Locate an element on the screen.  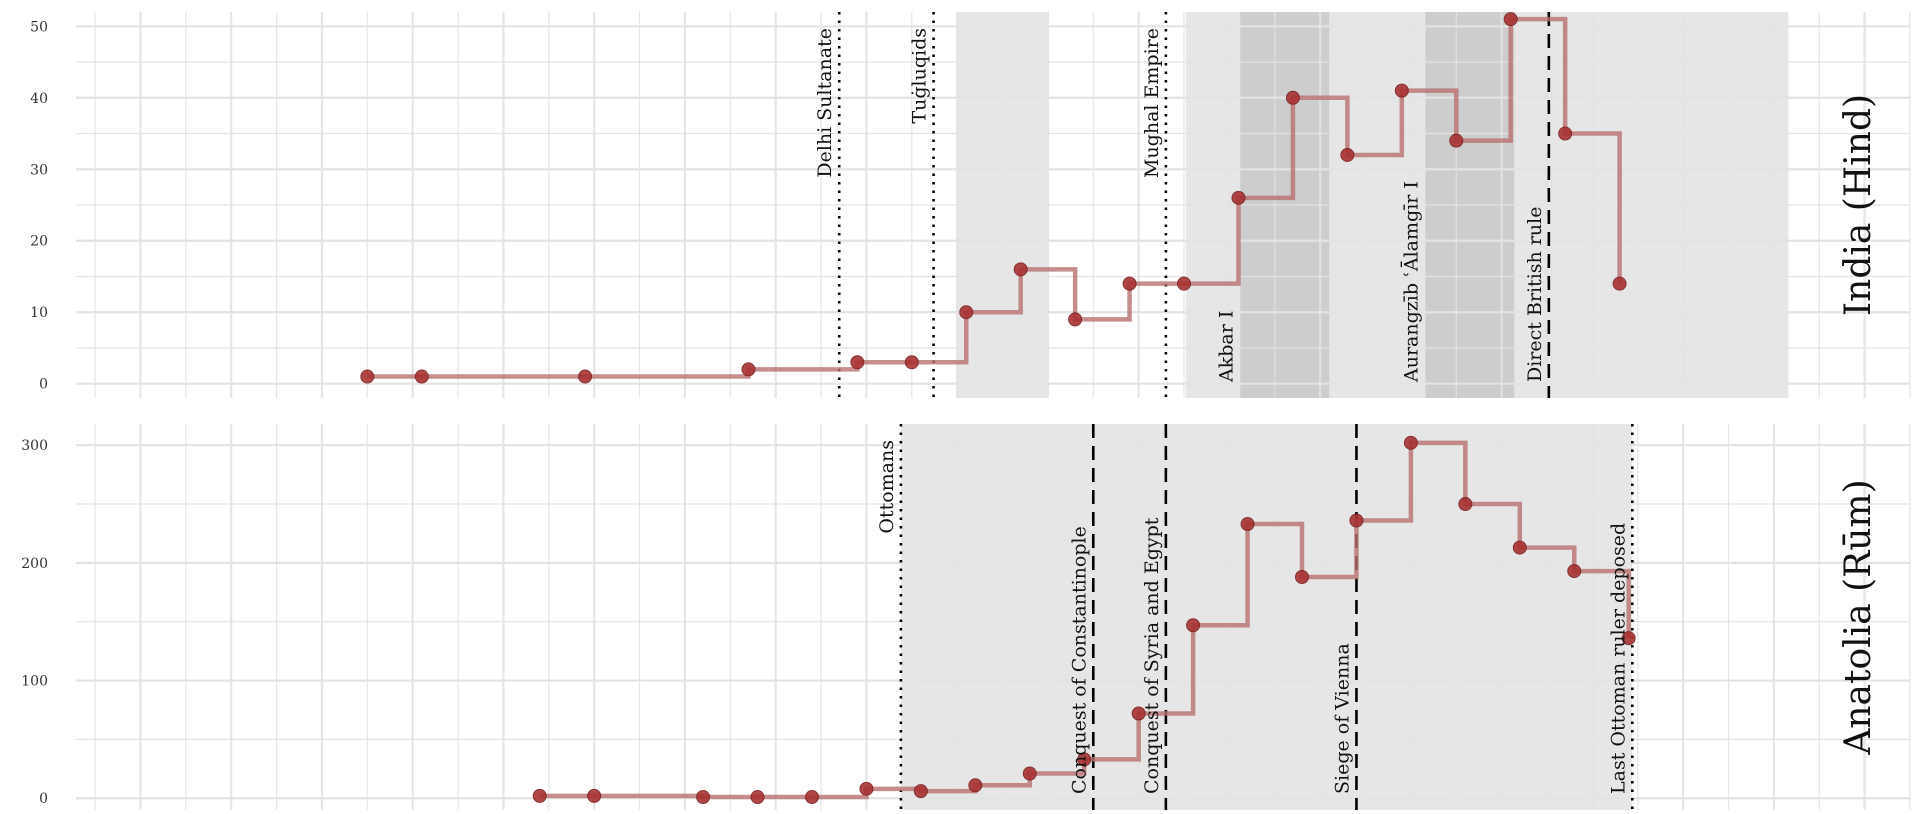
y-tick-label: 200 is located at coordinates (34, 564).